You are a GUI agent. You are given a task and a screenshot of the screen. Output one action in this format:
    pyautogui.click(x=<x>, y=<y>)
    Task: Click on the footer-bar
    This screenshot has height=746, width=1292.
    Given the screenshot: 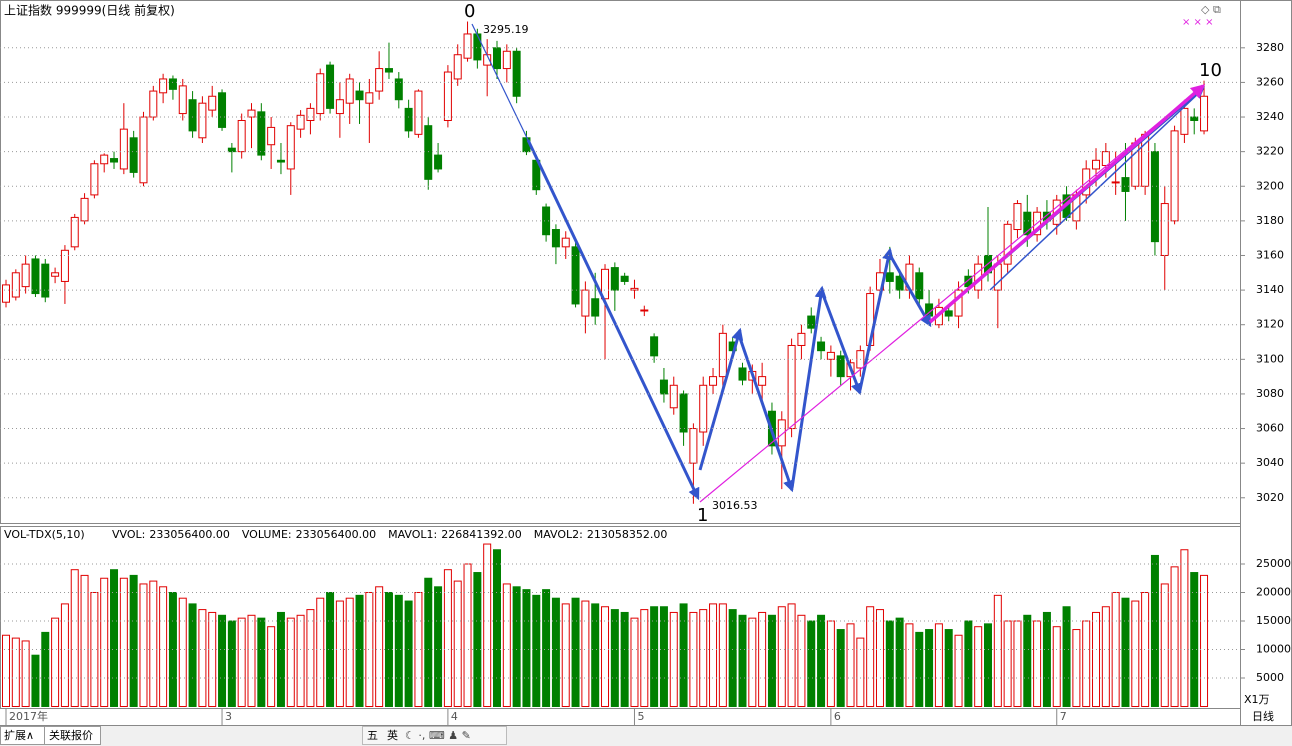 What is the action you would take?
    pyautogui.click(x=646, y=736)
    